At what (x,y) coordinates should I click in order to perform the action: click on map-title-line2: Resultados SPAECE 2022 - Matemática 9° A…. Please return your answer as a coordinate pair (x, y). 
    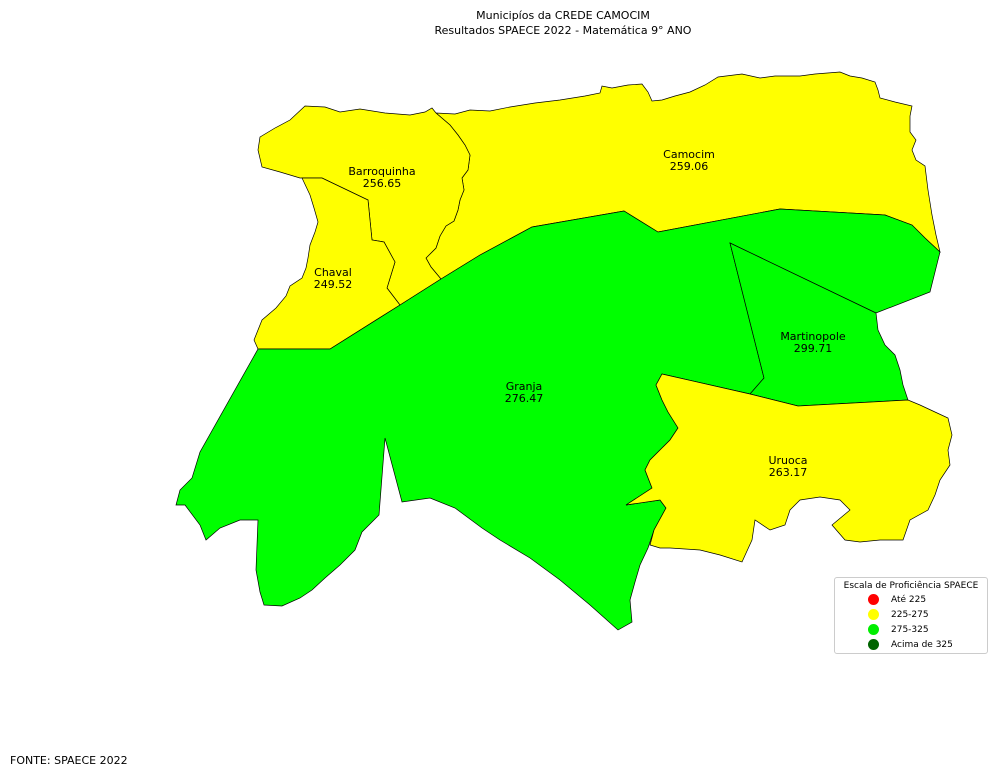
    Looking at the image, I should click on (563, 30).